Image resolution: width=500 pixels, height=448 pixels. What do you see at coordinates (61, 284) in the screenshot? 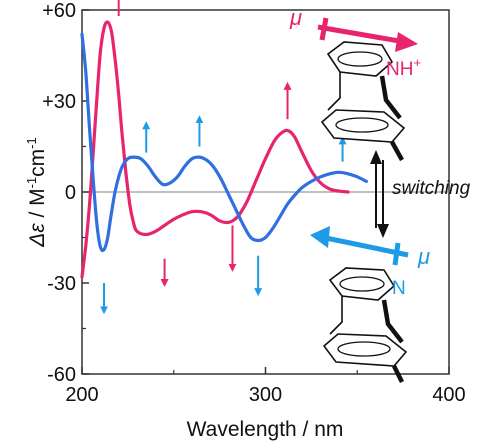
I see `y-tick-label-3: -30` at bounding box center [61, 284].